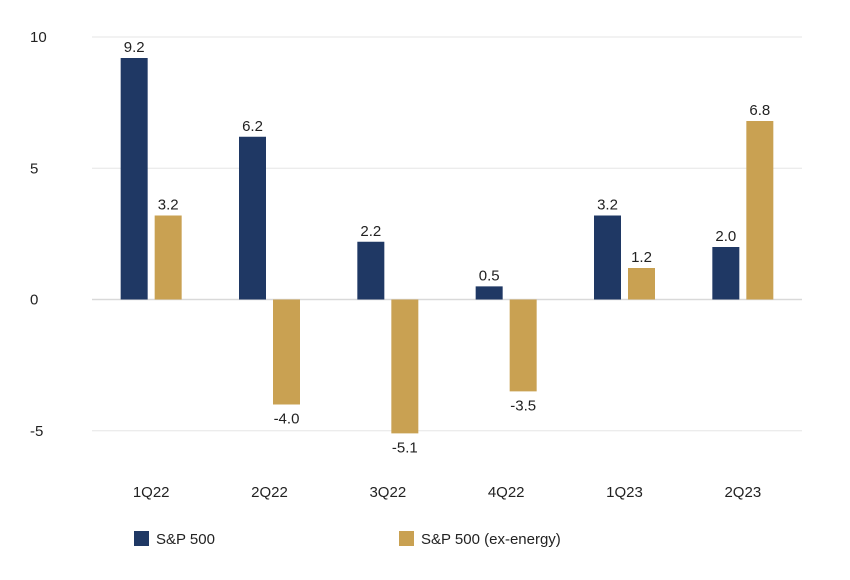 The image size is (850, 580). I want to click on data-label: -5.1, so click(405, 447).